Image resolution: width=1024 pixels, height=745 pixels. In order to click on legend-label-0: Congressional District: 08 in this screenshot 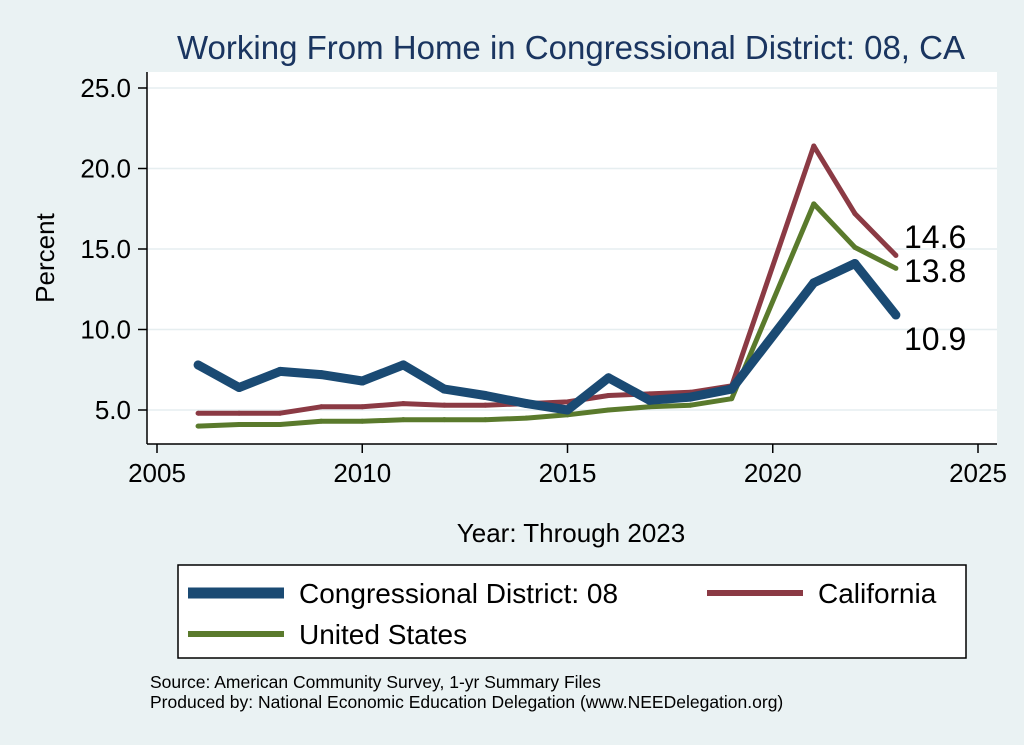, I will do `click(458, 593)`.